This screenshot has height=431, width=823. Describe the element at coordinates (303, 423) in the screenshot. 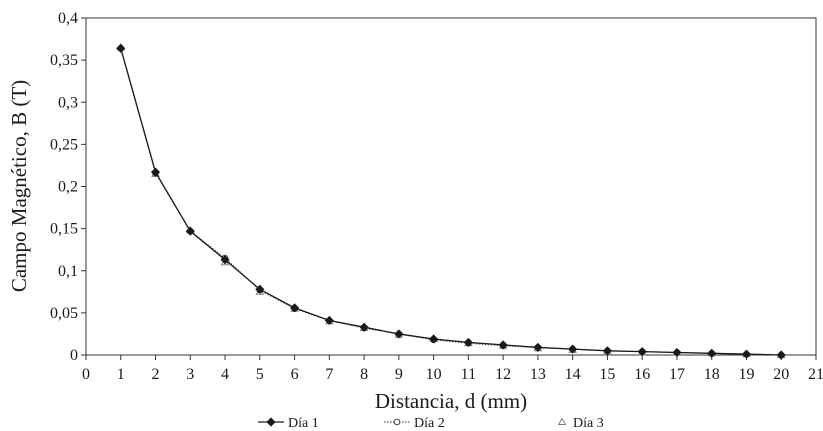

I see `legend-label: Día 1` at that location.